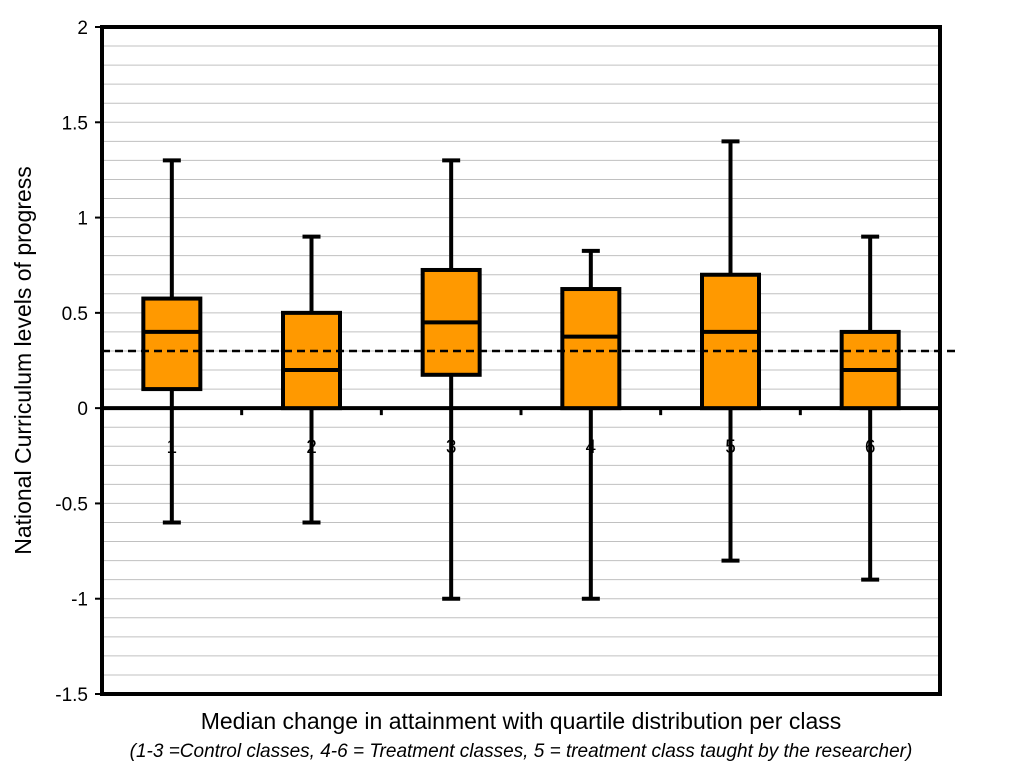 The height and width of the screenshot is (765, 1036). What do you see at coordinates (82, 219) in the screenshot?
I see `y-tick-label: 1` at bounding box center [82, 219].